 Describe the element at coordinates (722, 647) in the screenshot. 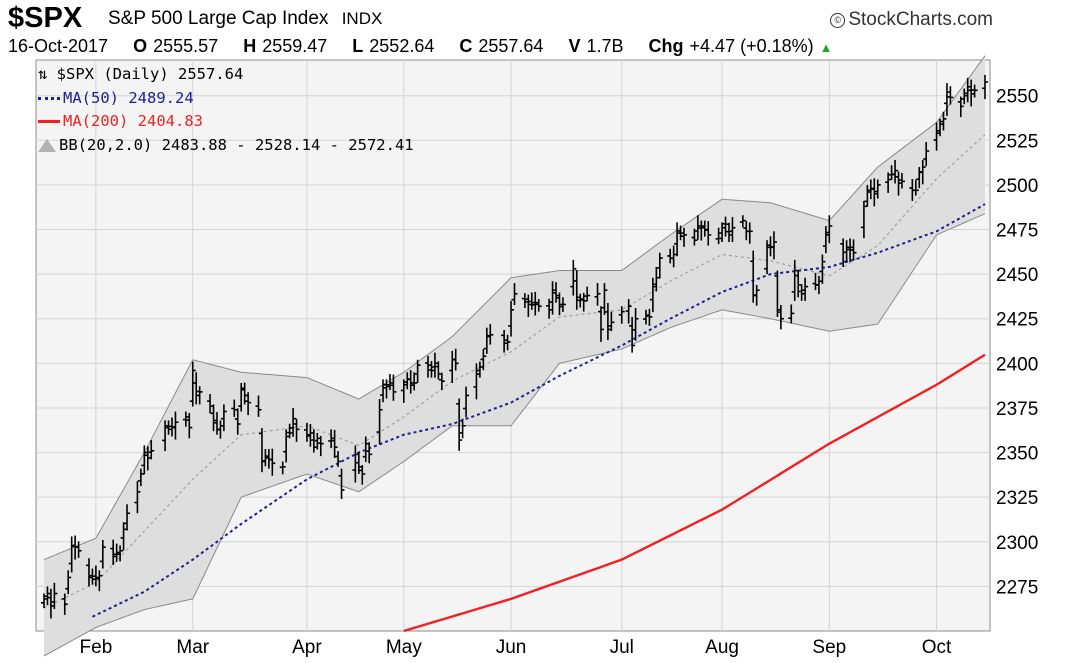

I see `x-tick-label: Aug` at that location.